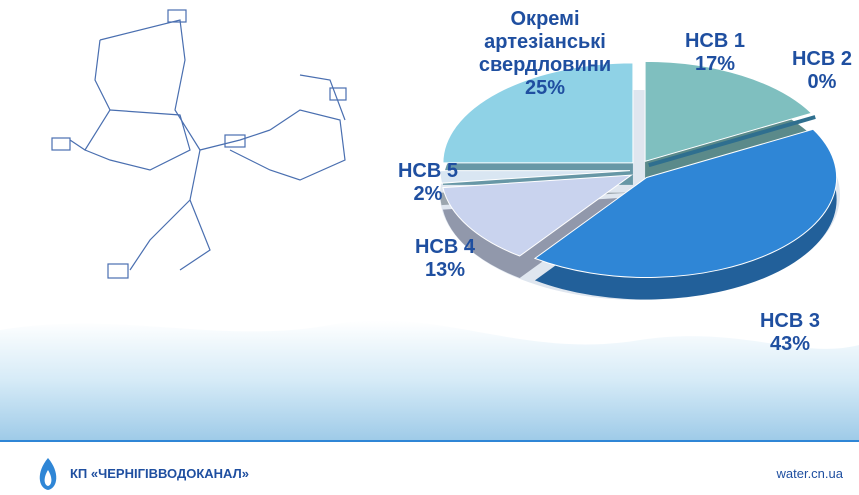  Describe the element at coordinates (444, 247) in the screenshot. I see `slice-label: НСВ 4` at that location.